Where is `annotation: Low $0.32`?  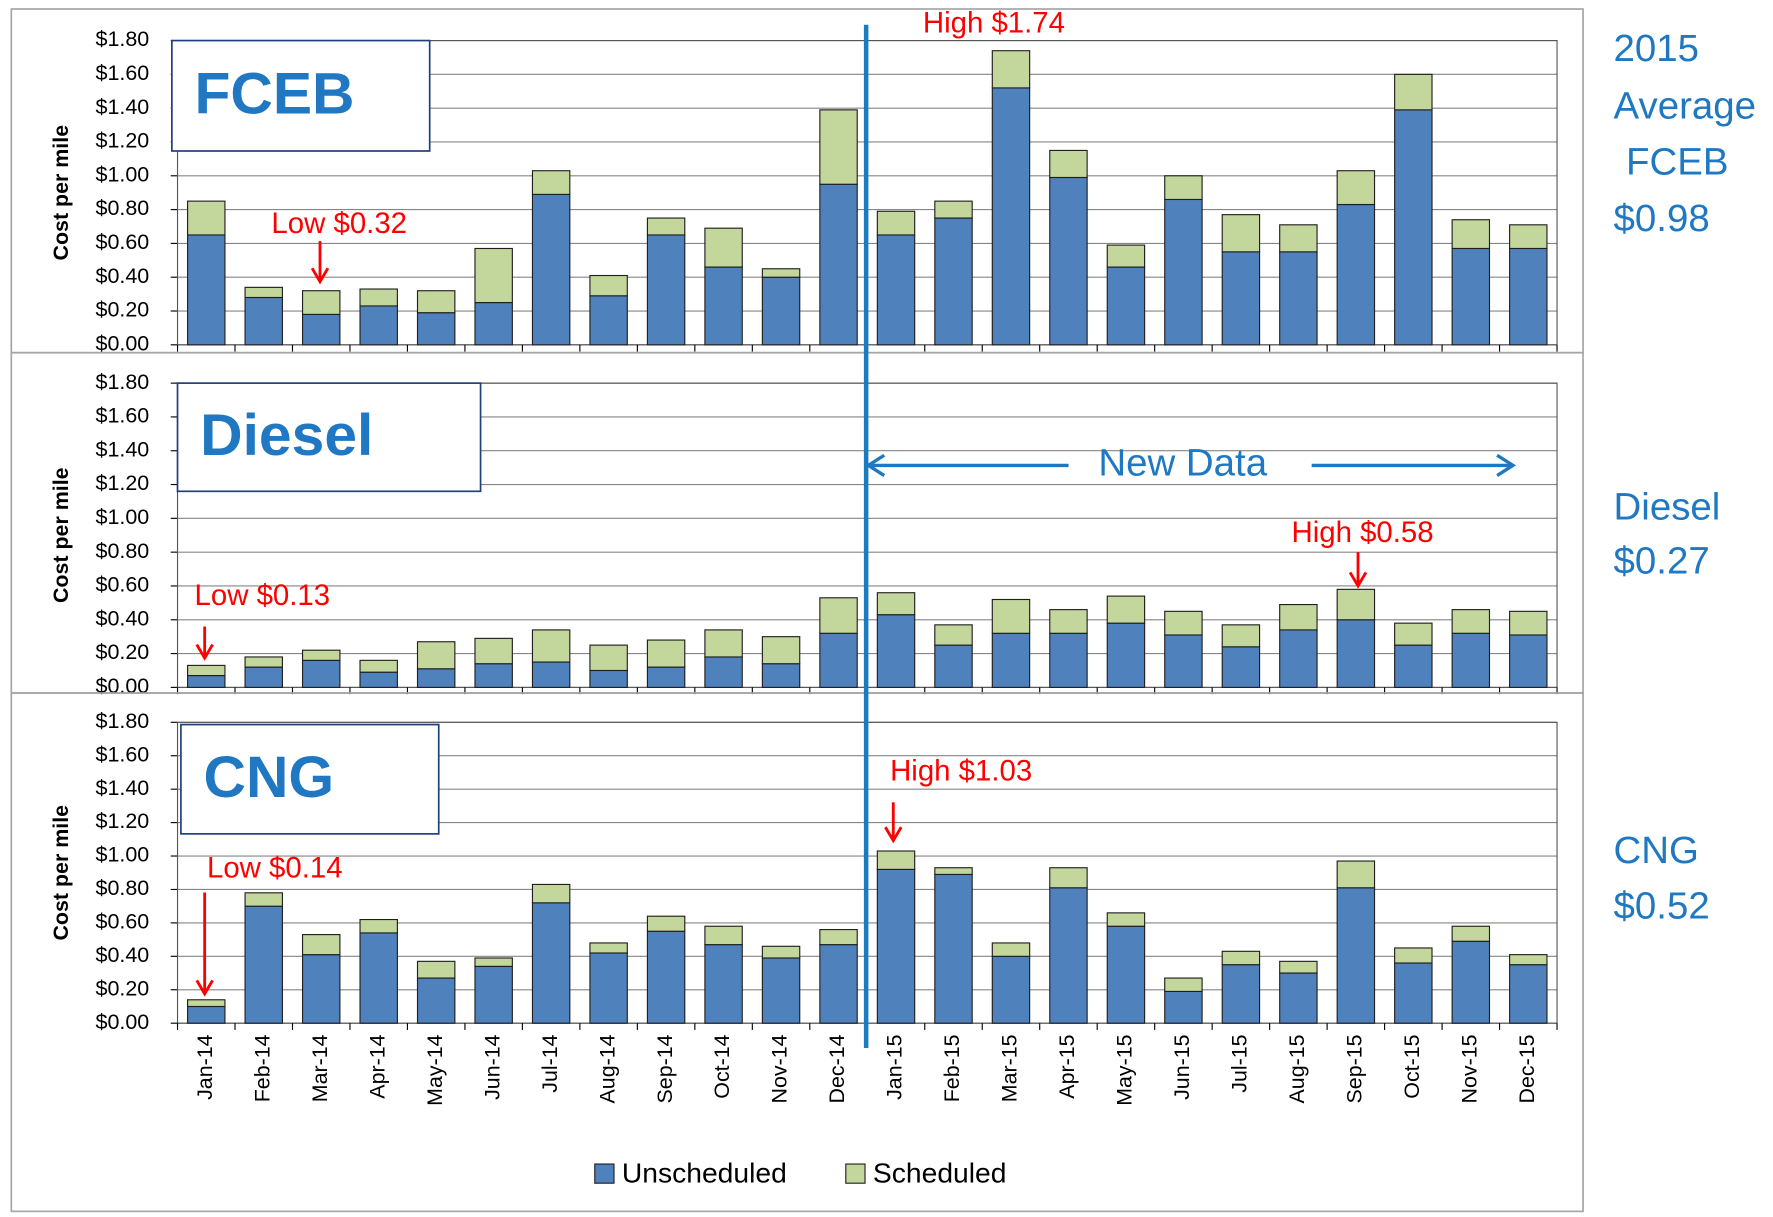
annotation: Low $0.32 is located at coordinates (339, 223).